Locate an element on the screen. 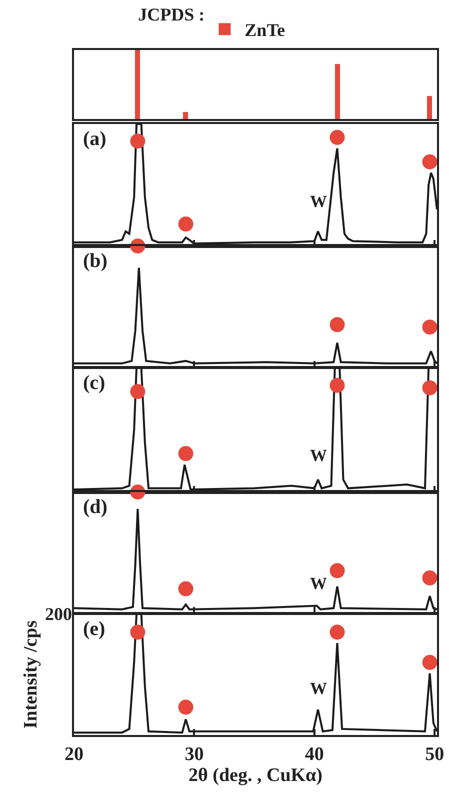  annotation: (a) is located at coordinates (94, 139).